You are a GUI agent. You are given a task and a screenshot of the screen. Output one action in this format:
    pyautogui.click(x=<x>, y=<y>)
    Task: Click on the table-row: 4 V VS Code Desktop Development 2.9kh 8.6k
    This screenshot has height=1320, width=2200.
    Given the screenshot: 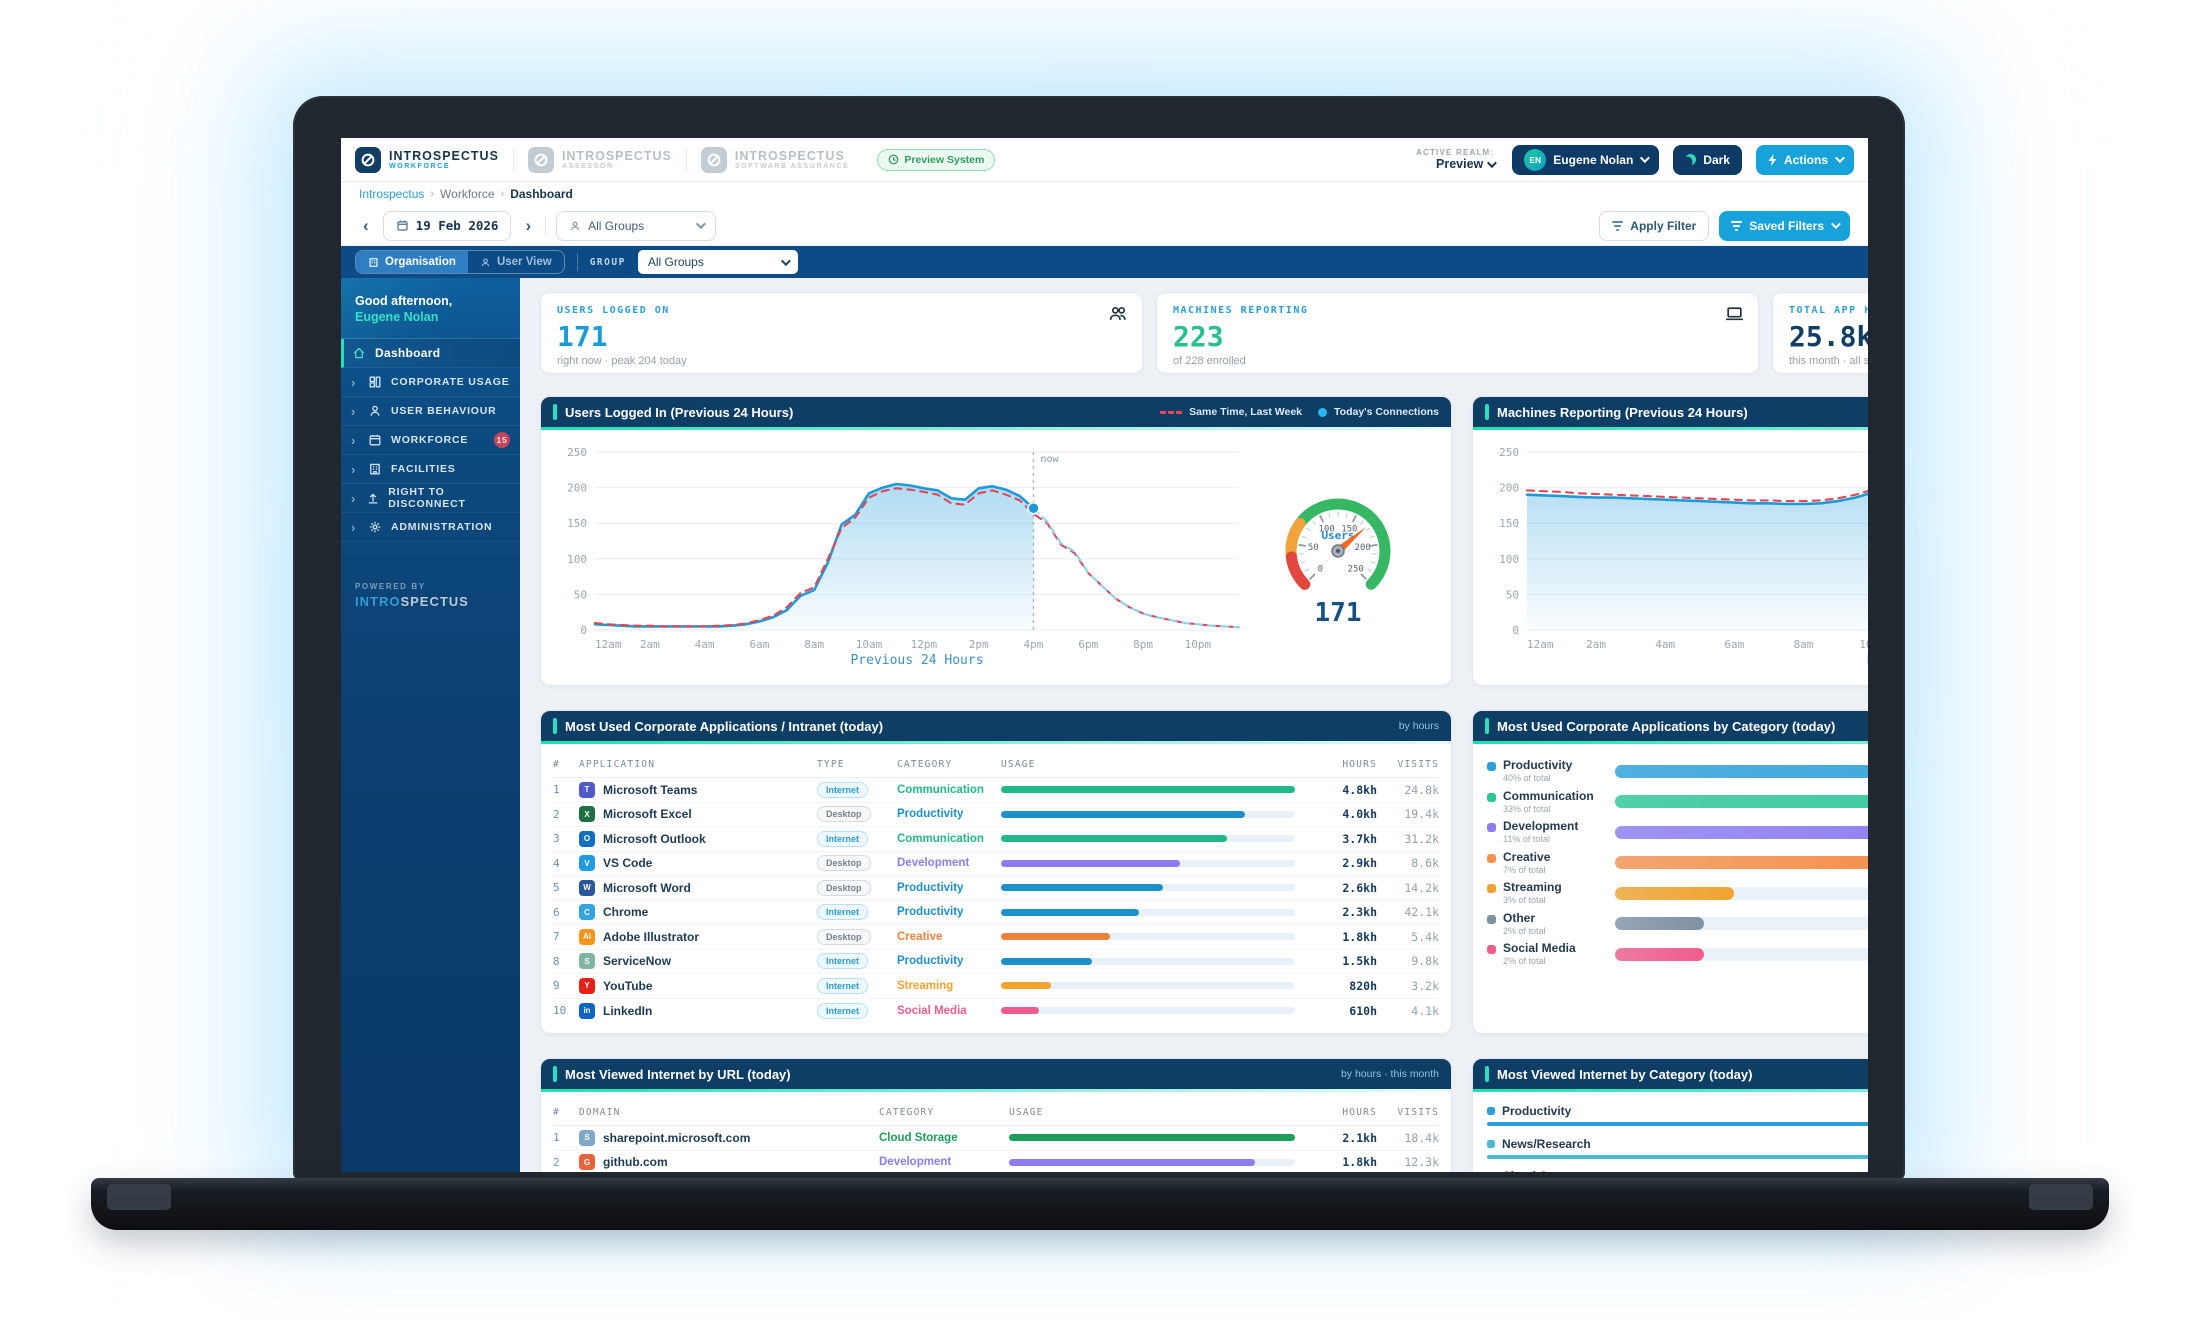 What is the action you would take?
    pyautogui.click(x=996, y=864)
    